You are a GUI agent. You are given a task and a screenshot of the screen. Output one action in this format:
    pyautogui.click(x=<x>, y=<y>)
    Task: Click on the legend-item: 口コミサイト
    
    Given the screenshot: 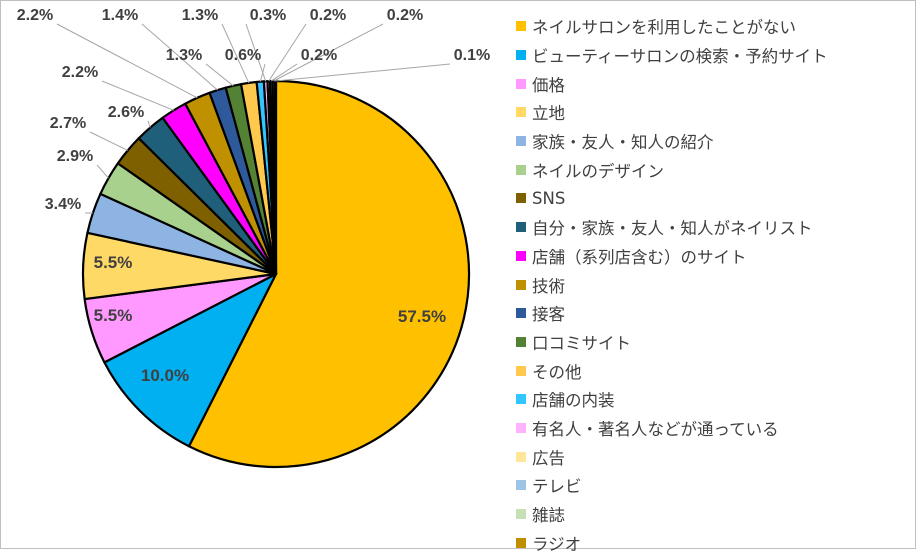 What is the action you would take?
    pyautogui.click(x=713, y=342)
    